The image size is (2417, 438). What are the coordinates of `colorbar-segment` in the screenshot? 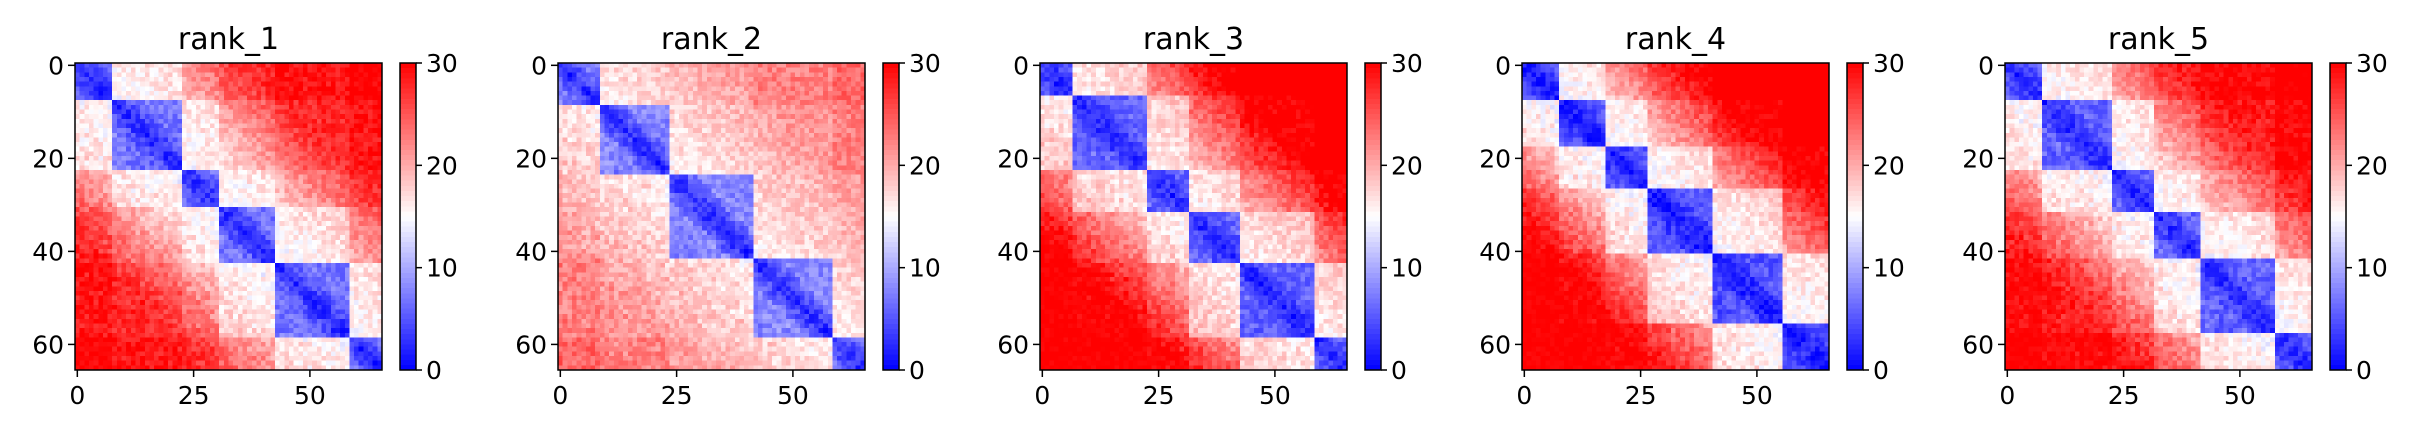 It's located at (408, 250).